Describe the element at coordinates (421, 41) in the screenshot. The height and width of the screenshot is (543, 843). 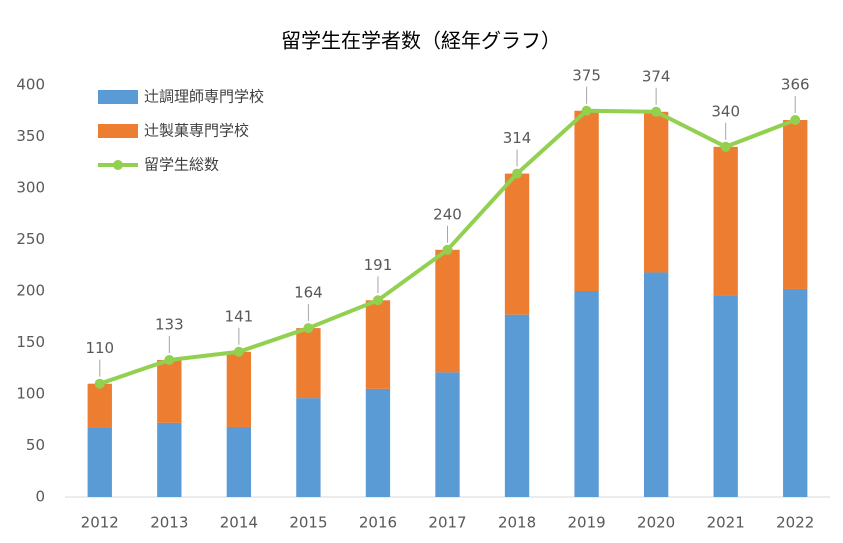
I see `chart-title: 留学生在学者数（経年グラフ）` at that location.